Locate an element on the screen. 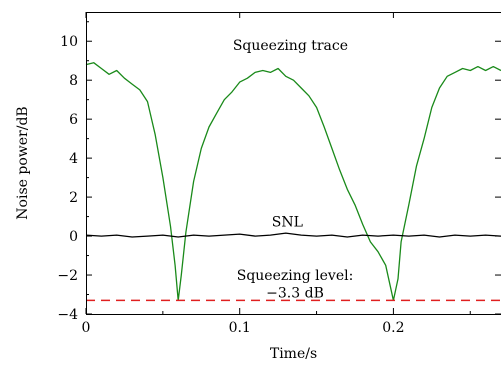  squeezing-level-annotation-line2: −3.3 dB is located at coordinates (295, 293).